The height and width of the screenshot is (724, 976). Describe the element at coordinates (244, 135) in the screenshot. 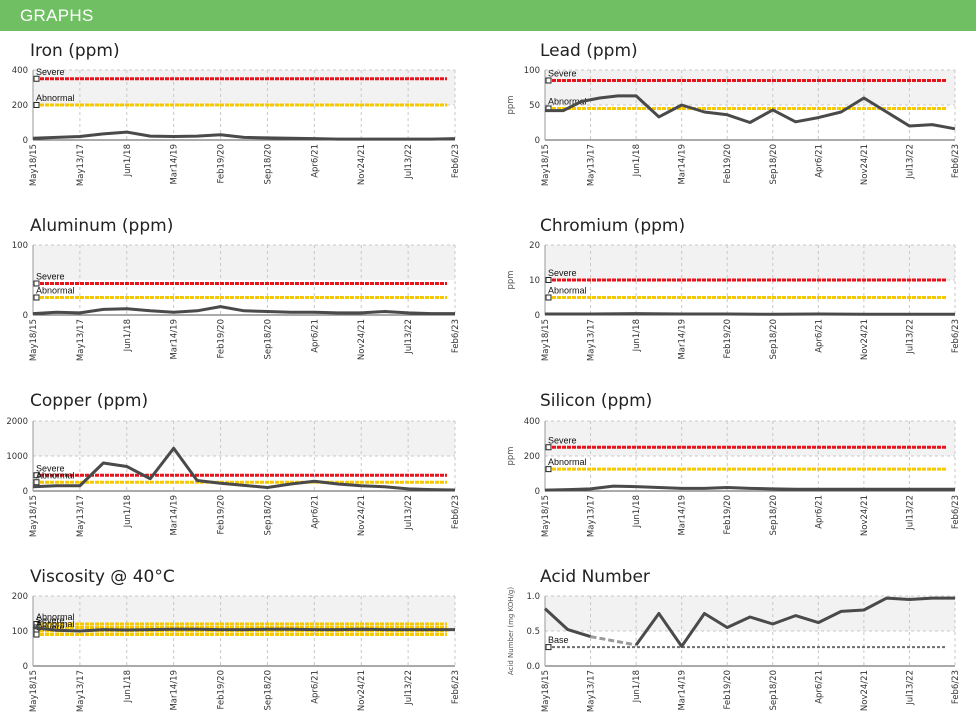

I see `iron-series-line` at that location.